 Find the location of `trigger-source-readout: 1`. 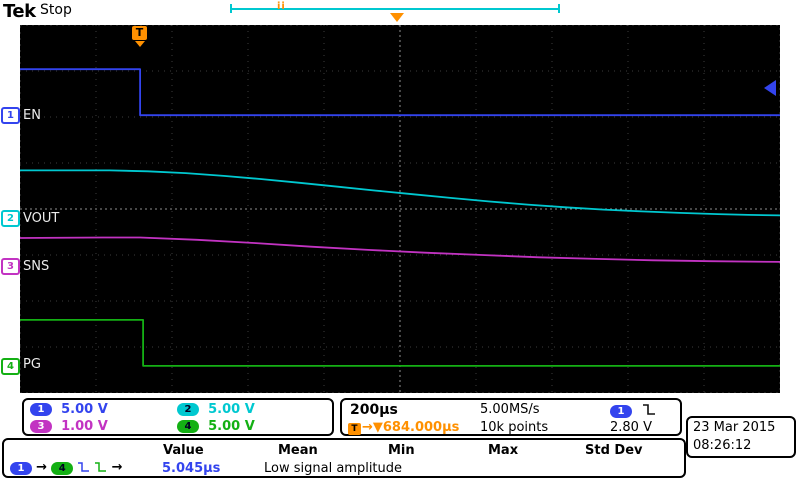

trigger-source-readout: 1 is located at coordinates (633, 411).